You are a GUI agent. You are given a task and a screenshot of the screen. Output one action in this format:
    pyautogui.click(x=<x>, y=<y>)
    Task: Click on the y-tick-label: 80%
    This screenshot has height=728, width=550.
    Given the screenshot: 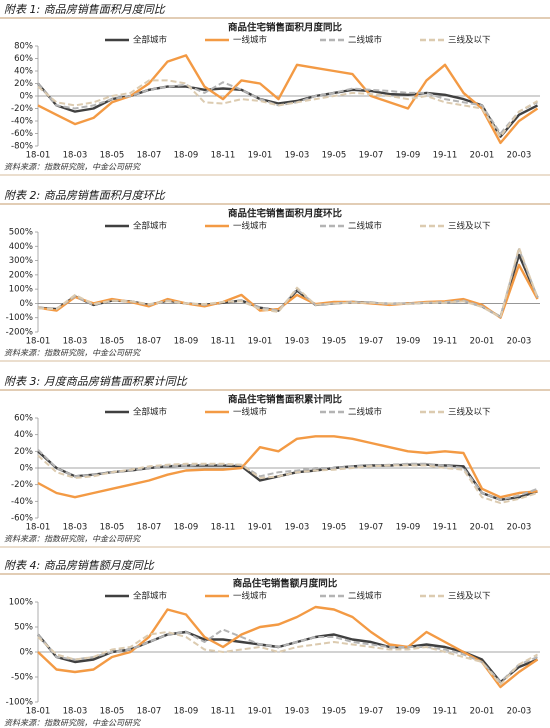 What is the action you would take?
    pyautogui.click(x=23, y=47)
    